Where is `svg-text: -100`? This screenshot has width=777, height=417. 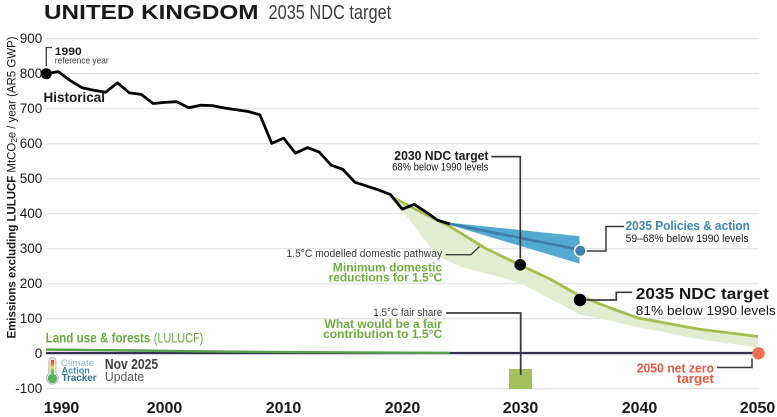
svg-text: -100 is located at coordinates (28, 388).